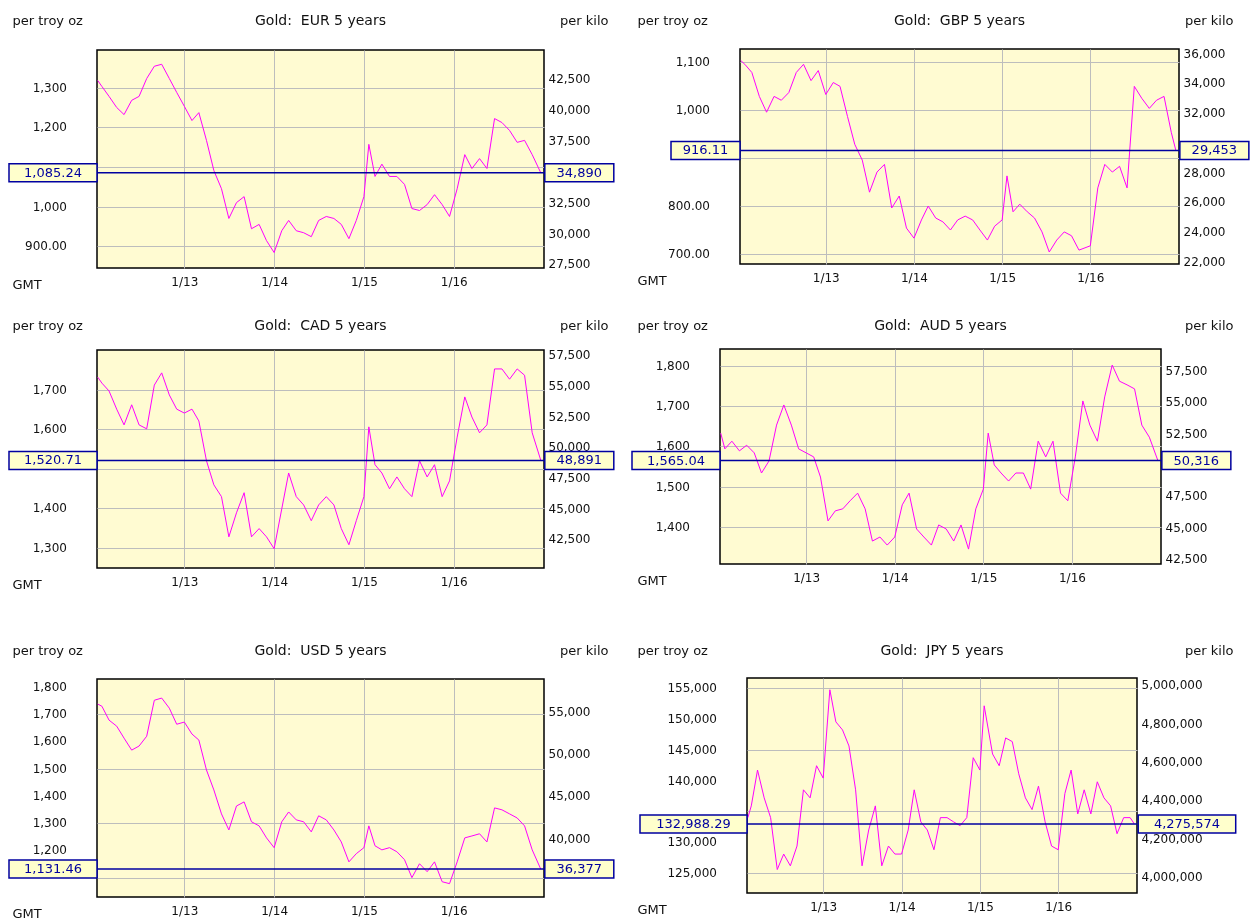  What do you see at coordinates (692, 780) in the screenshot?
I see `y-tick-label: 140,000` at bounding box center [692, 780].